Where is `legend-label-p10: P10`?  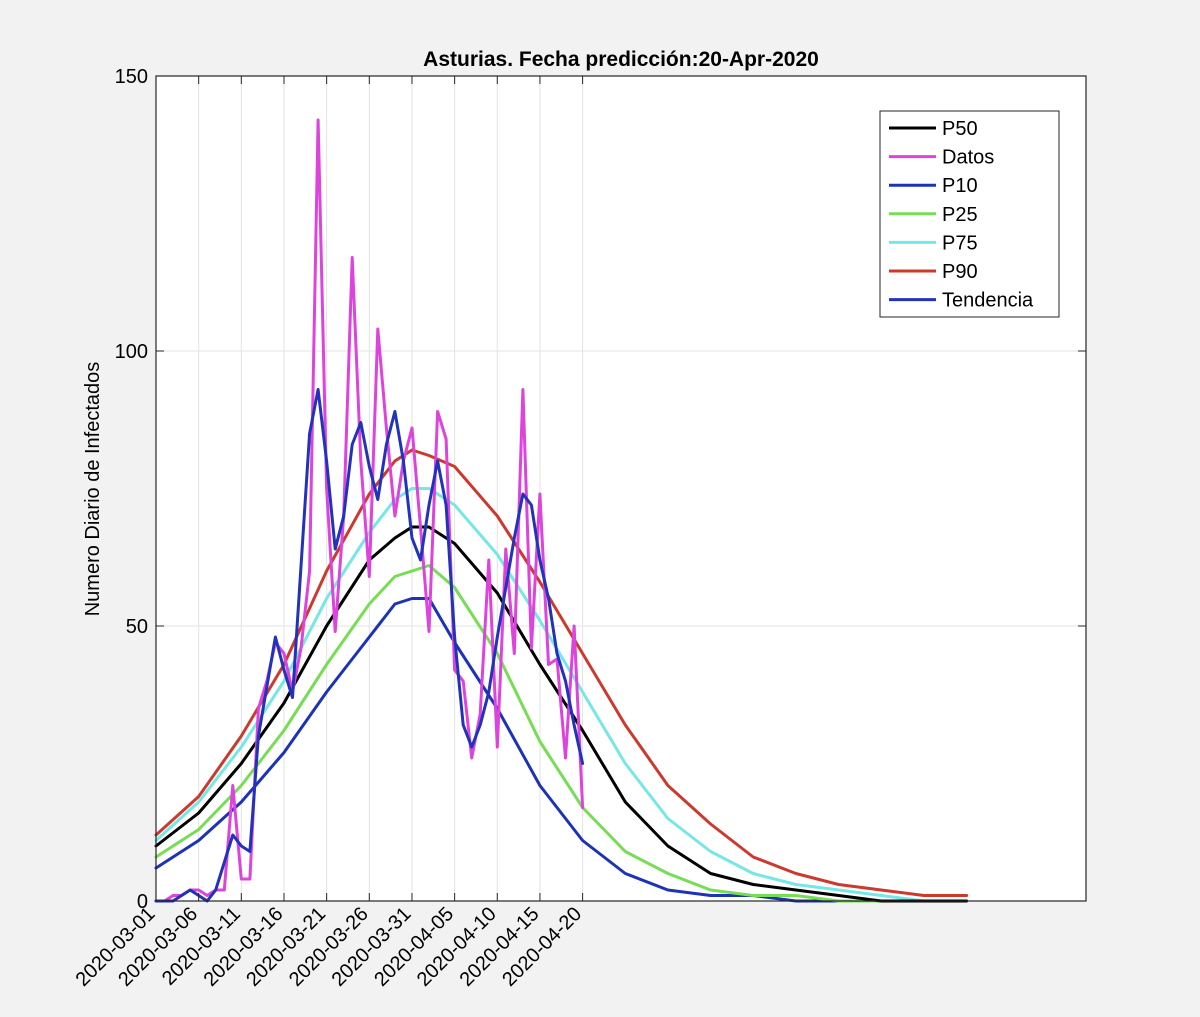 legend-label-p10: P10 is located at coordinates (960, 186).